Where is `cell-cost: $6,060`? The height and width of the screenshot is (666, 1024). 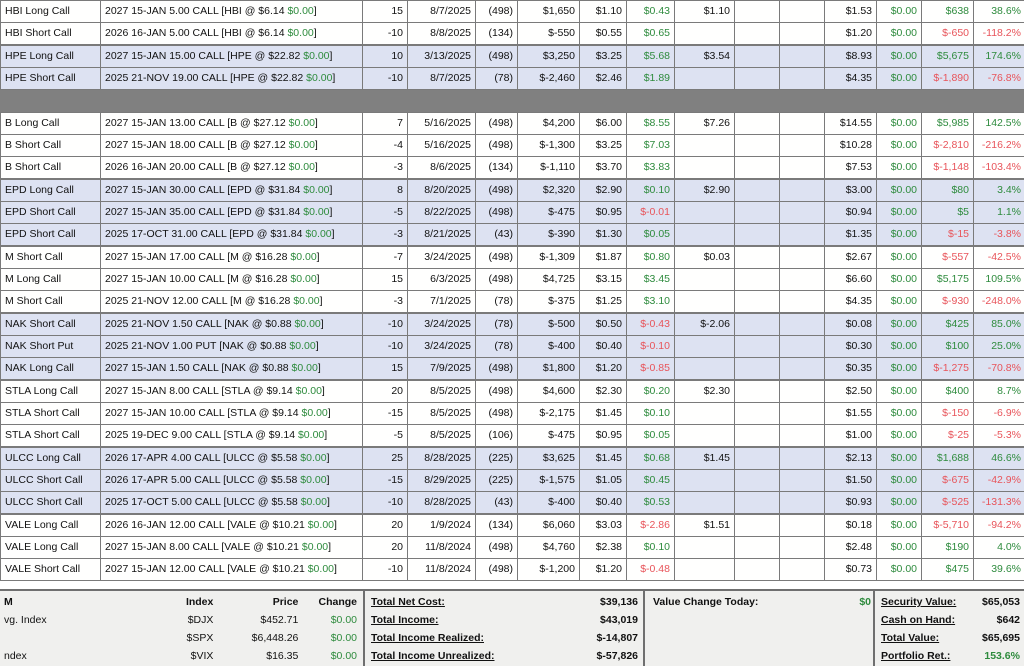
cell-cost: $6,060 is located at coordinates (548, 525).